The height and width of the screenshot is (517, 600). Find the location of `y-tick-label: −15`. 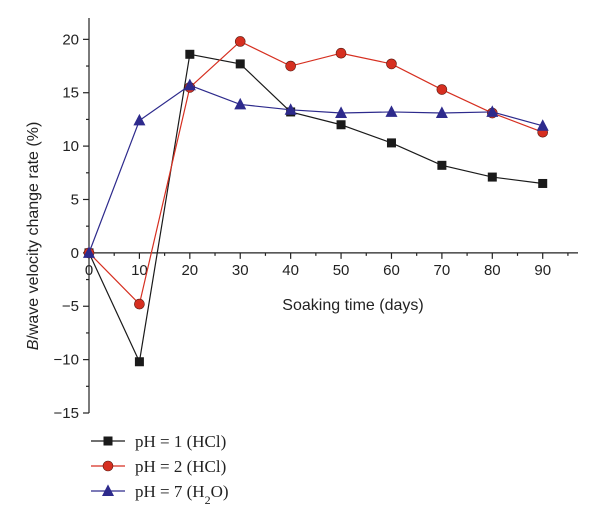

y-tick-label: −15 is located at coordinates (66, 413).